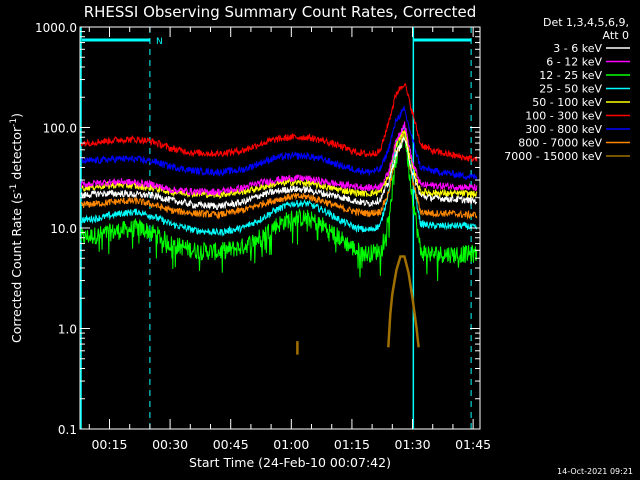 The width and height of the screenshot is (640, 480). Describe the element at coordinates (574, 62) in the screenshot. I see `legend-label: 6 - 12 keV` at that location.